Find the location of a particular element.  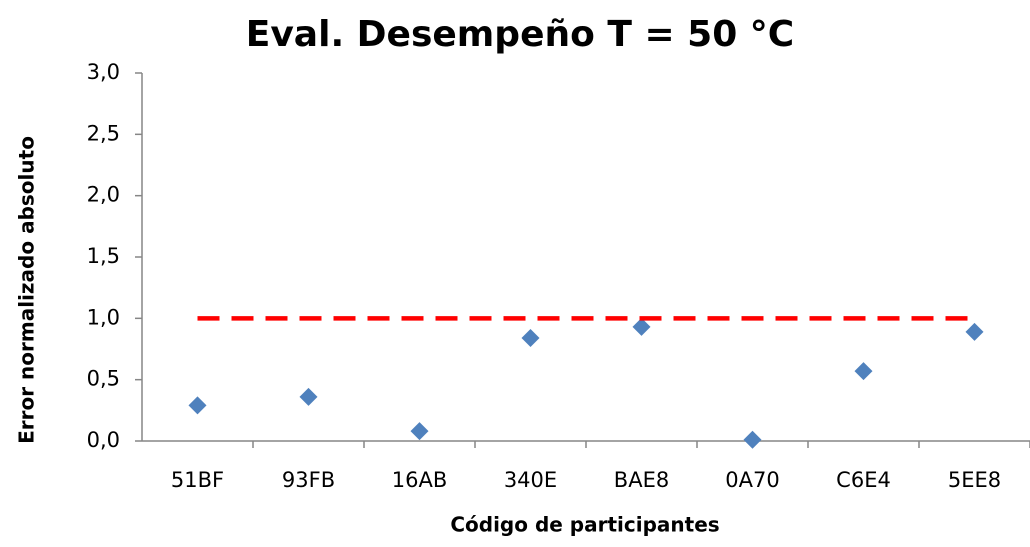

y-tick-label: 0,5 is located at coordinates (103, 379).